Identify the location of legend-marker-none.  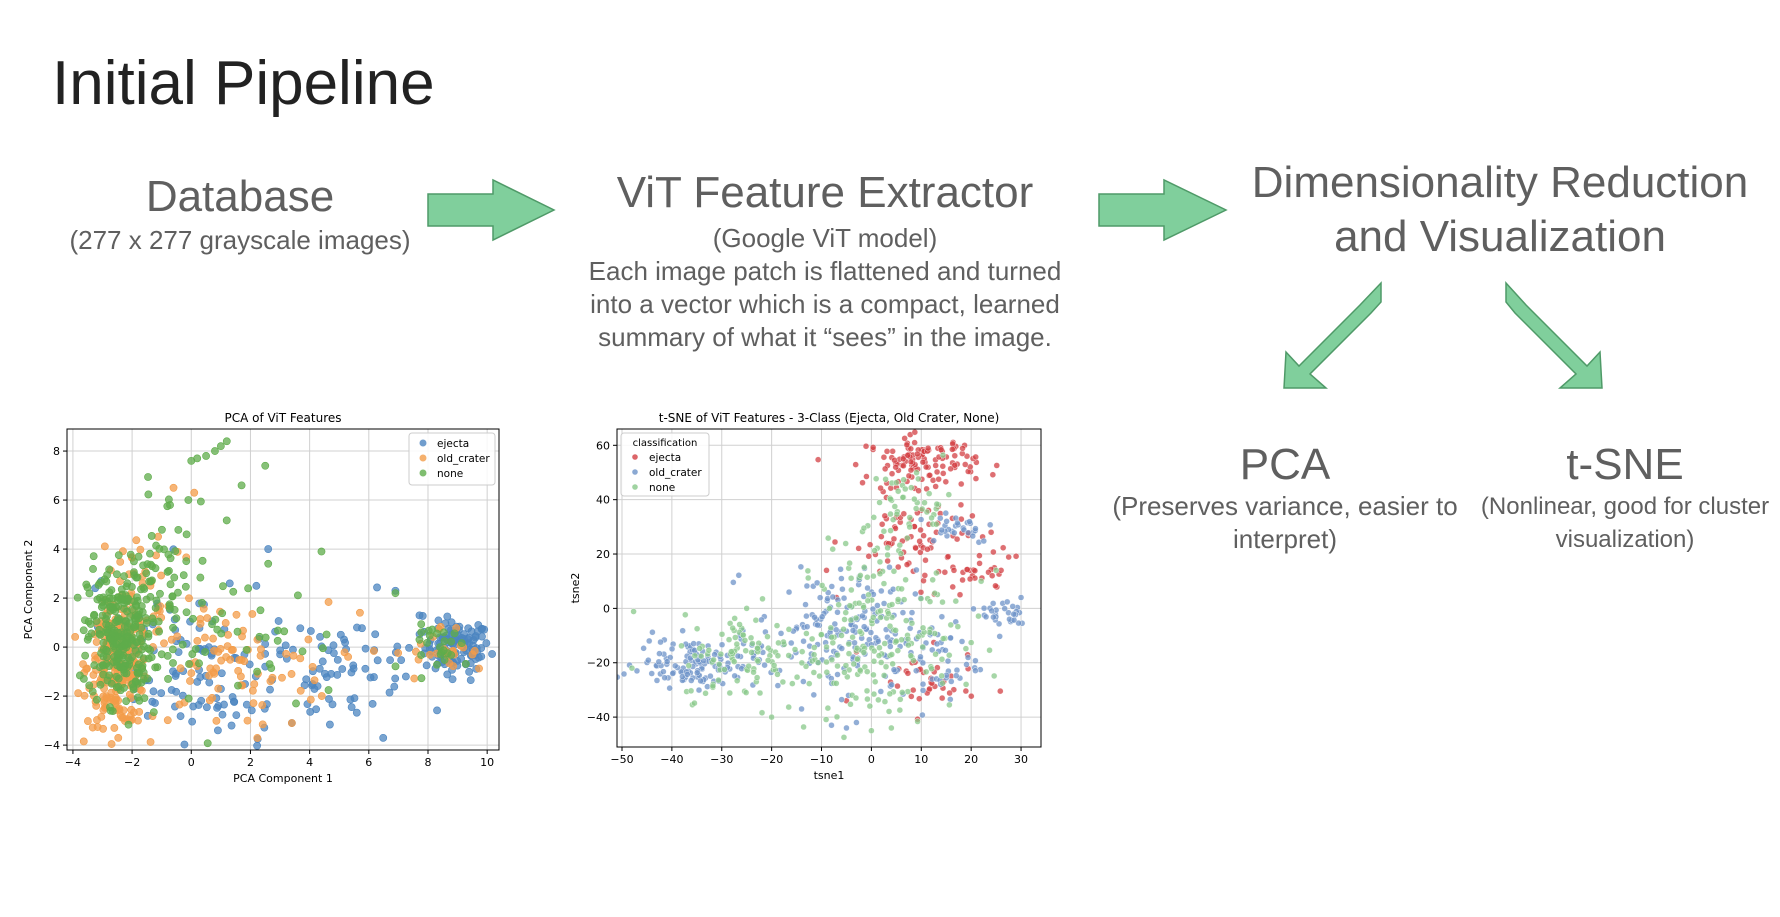
(423, 473).